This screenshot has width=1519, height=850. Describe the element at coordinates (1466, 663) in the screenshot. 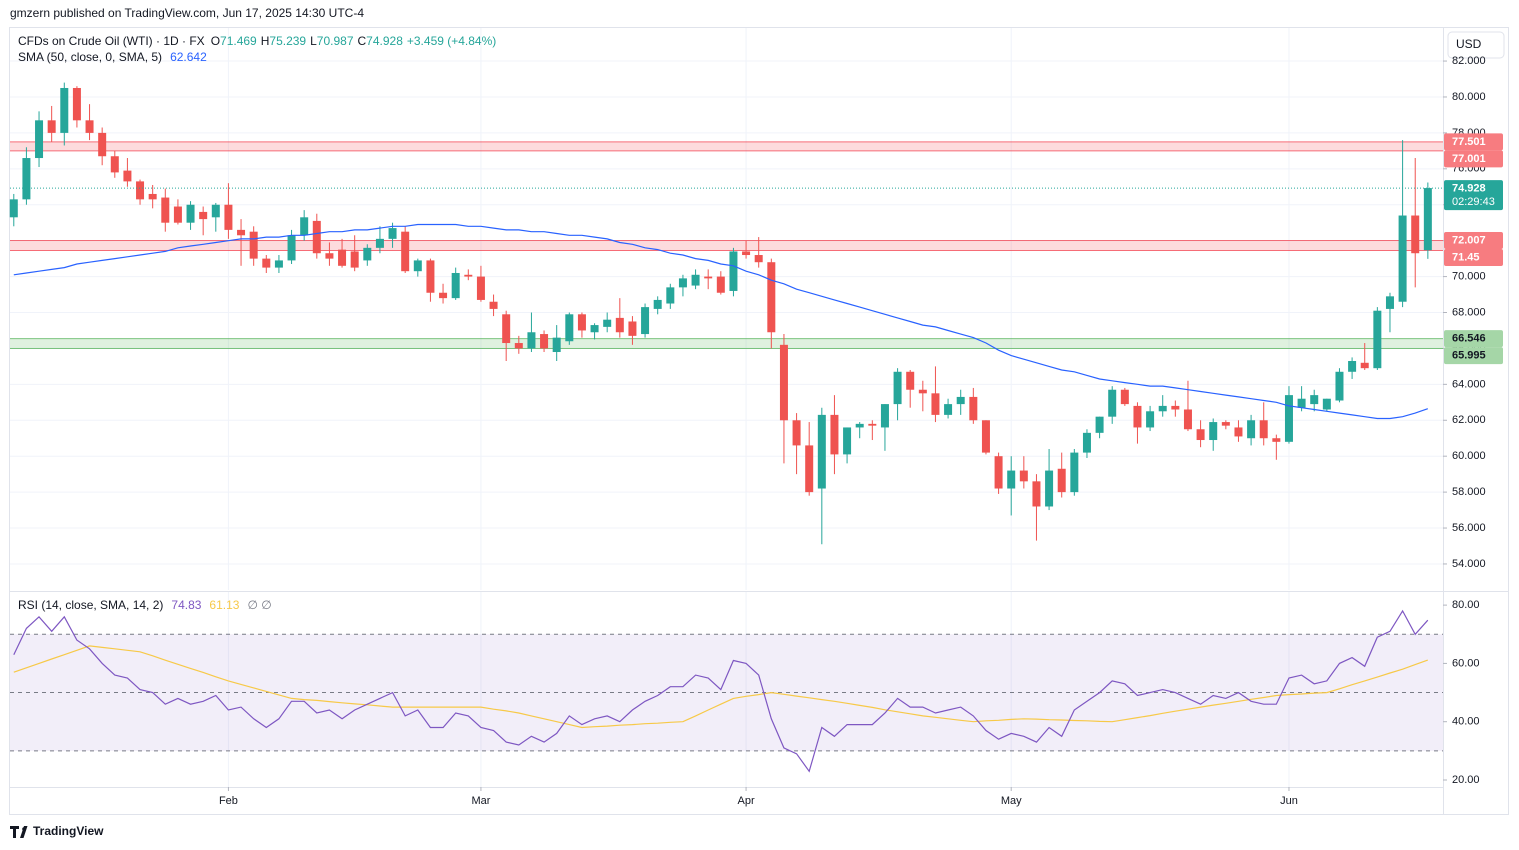

I see `y-tick-label: 60.00` at that location.